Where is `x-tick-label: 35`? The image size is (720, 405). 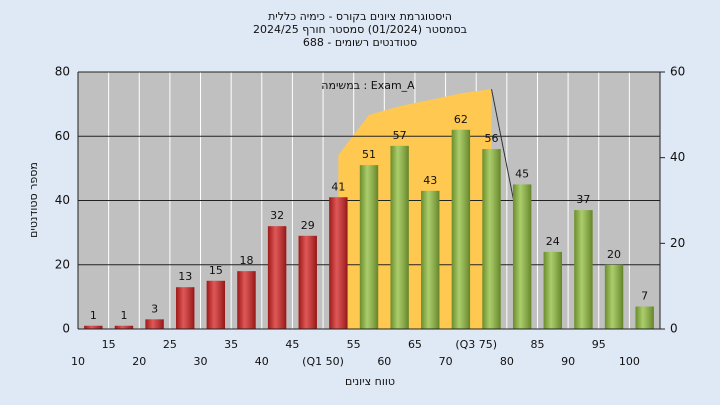 x-tick-label: 35 is located at coordinates (231, 344).